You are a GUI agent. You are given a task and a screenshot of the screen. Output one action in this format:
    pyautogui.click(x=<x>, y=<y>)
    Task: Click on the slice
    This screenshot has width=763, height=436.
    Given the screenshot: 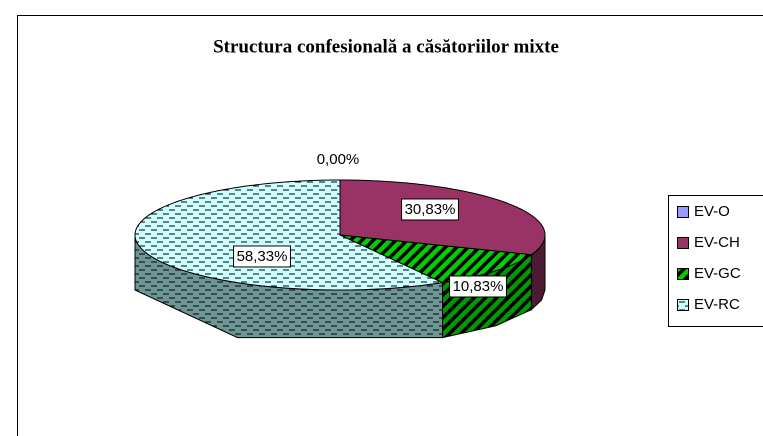 What is the action you would take?
    pyautogui.click(x=289, y=235)
    